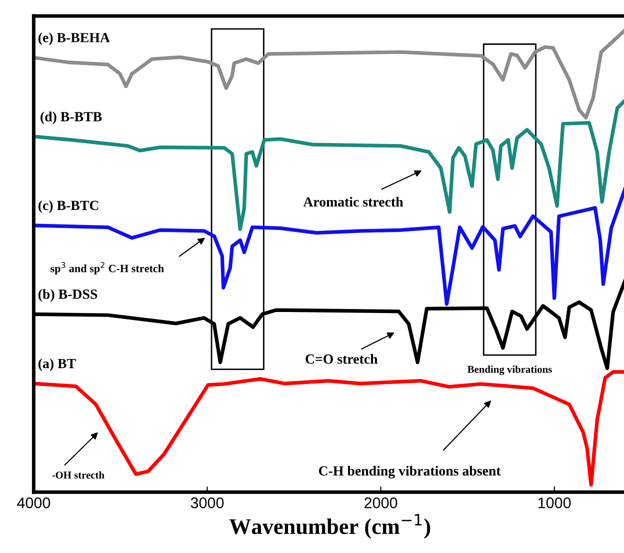 This screenshot has width=624, height=553. I want to click on series-label: (c) B-BTC, so click(68, 206).